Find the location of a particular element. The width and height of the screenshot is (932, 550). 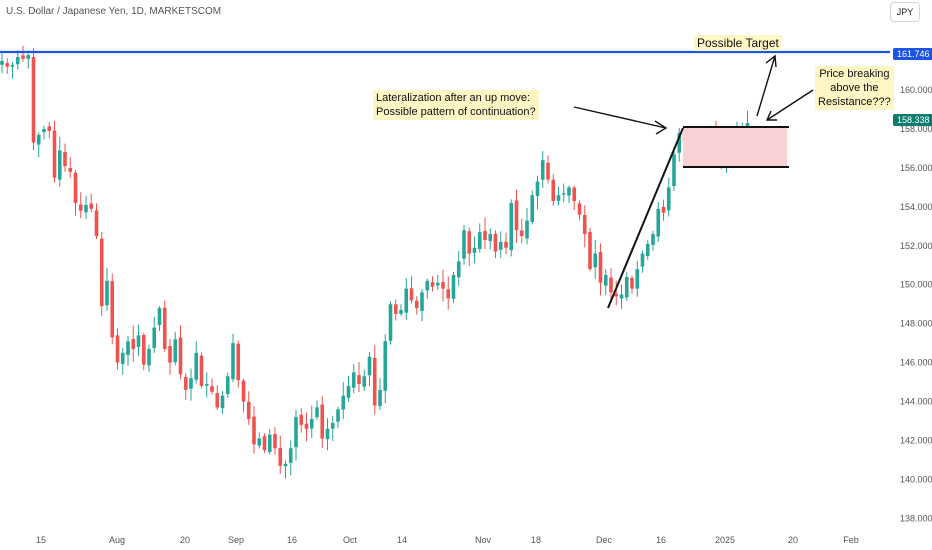

time-tick-label: Nov is located at coordinates (483, 540).